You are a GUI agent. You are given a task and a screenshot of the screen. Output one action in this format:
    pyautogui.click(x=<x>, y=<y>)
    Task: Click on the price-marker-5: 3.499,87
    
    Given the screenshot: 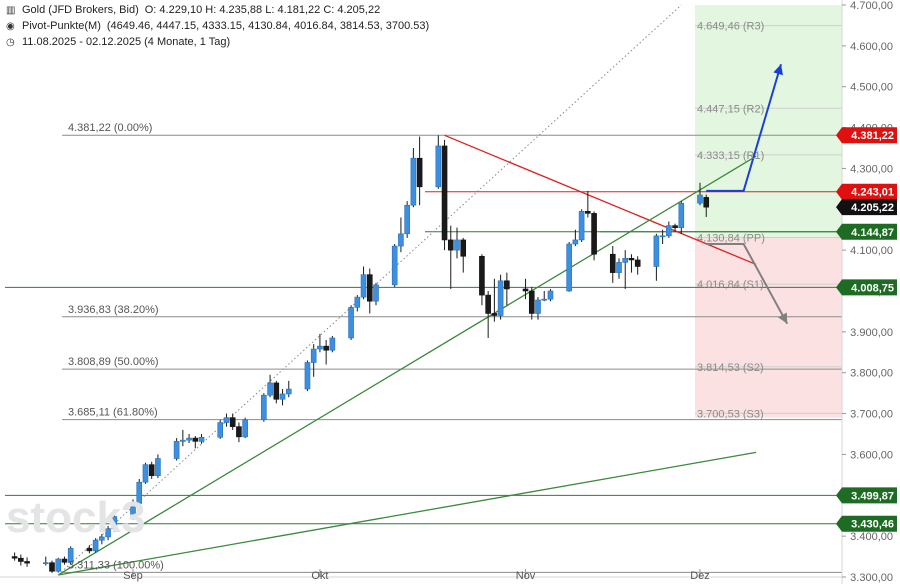 What is the action you would take?
    pyautogui.click(x=866, y=495)
    